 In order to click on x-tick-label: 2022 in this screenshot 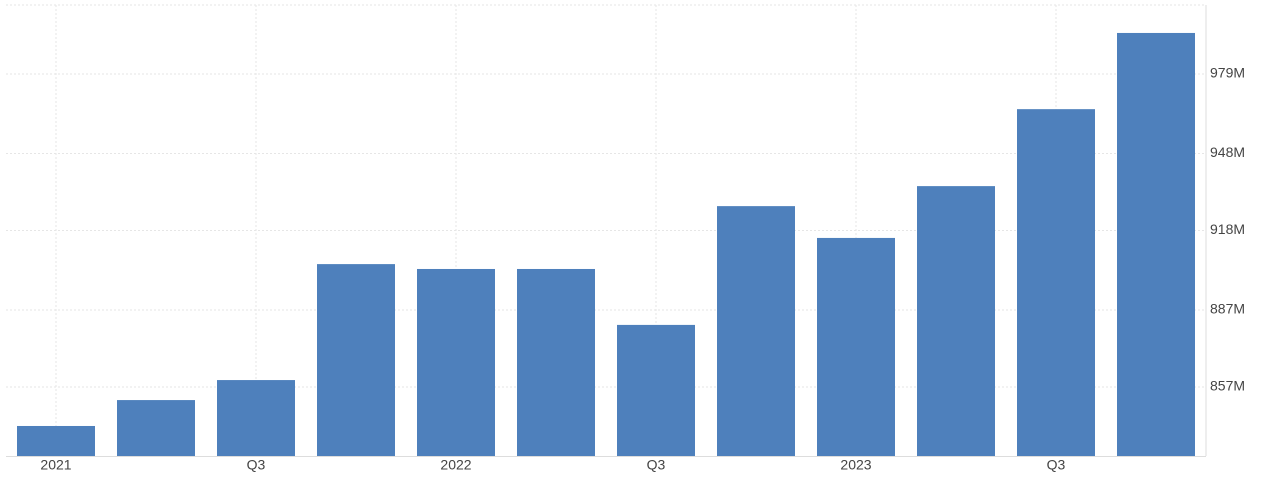, I will do `click(455, 465)`.